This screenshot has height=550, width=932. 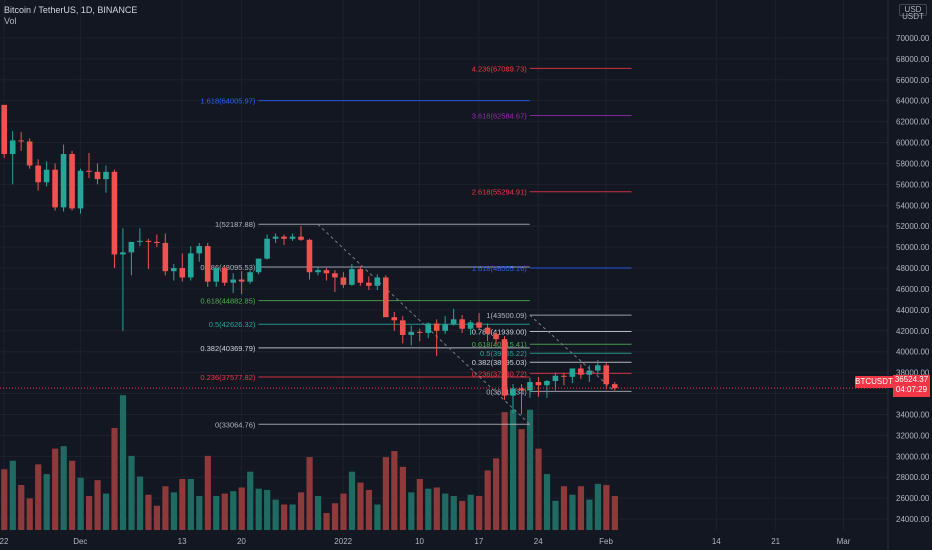 What do you see at coordinates (4, 541) in the screenshot?
I see `x-tick-label: 22` at bounding box center [4, 541].